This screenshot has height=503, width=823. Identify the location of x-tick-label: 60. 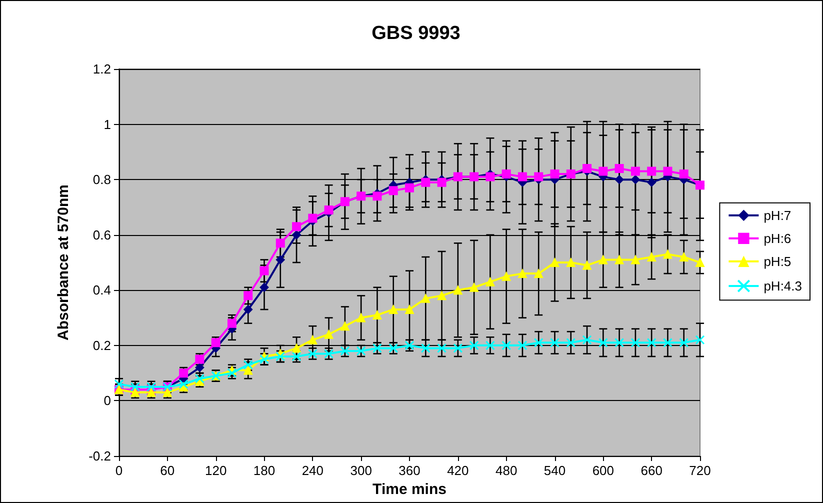
(167, 470).